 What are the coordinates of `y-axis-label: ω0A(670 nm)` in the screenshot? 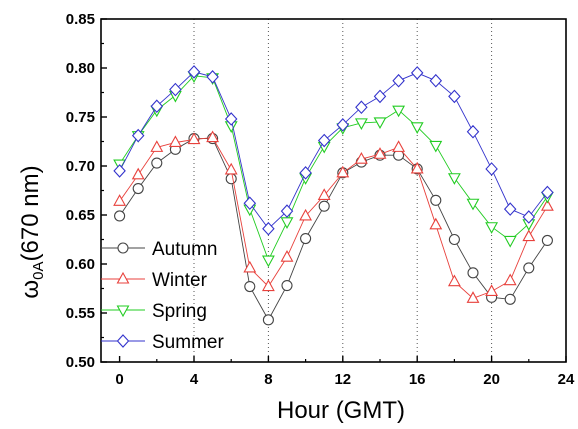 It's located at (32, 231).